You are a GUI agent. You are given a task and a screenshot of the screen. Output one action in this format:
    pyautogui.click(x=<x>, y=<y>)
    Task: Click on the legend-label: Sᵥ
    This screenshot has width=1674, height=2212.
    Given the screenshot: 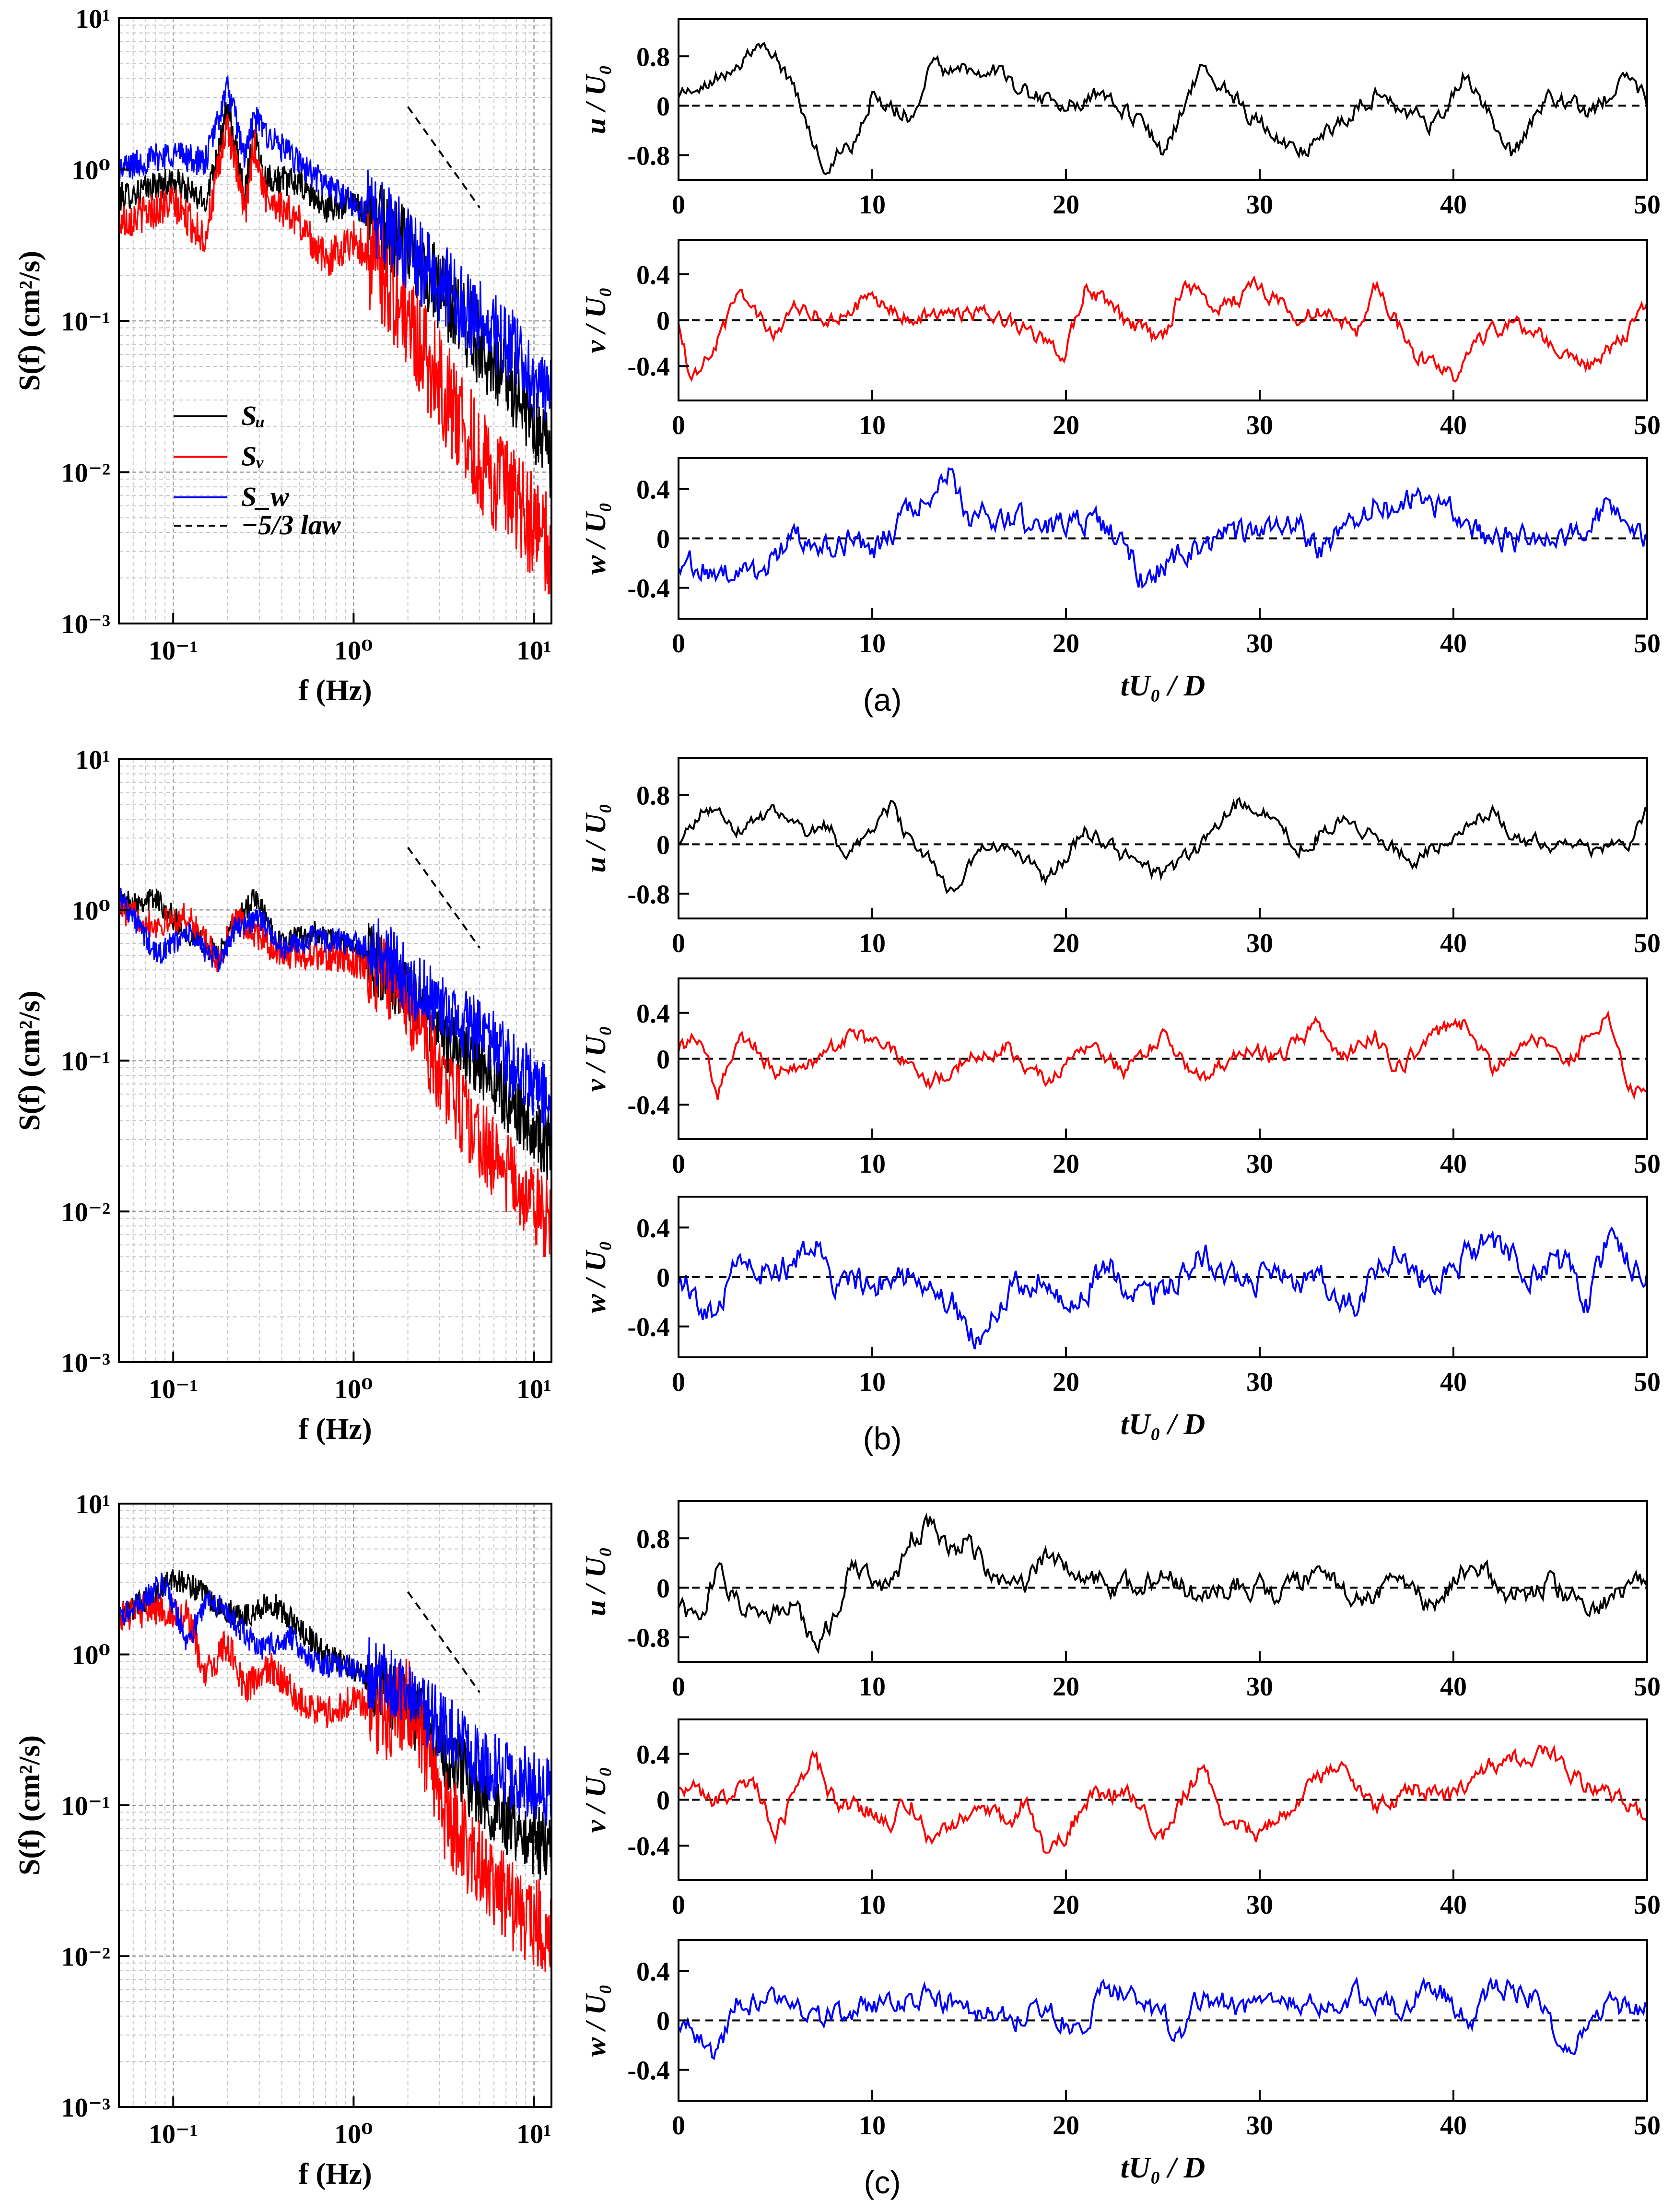 What is the action you would take?
    pyautogui.click(x=253, y=455)
    